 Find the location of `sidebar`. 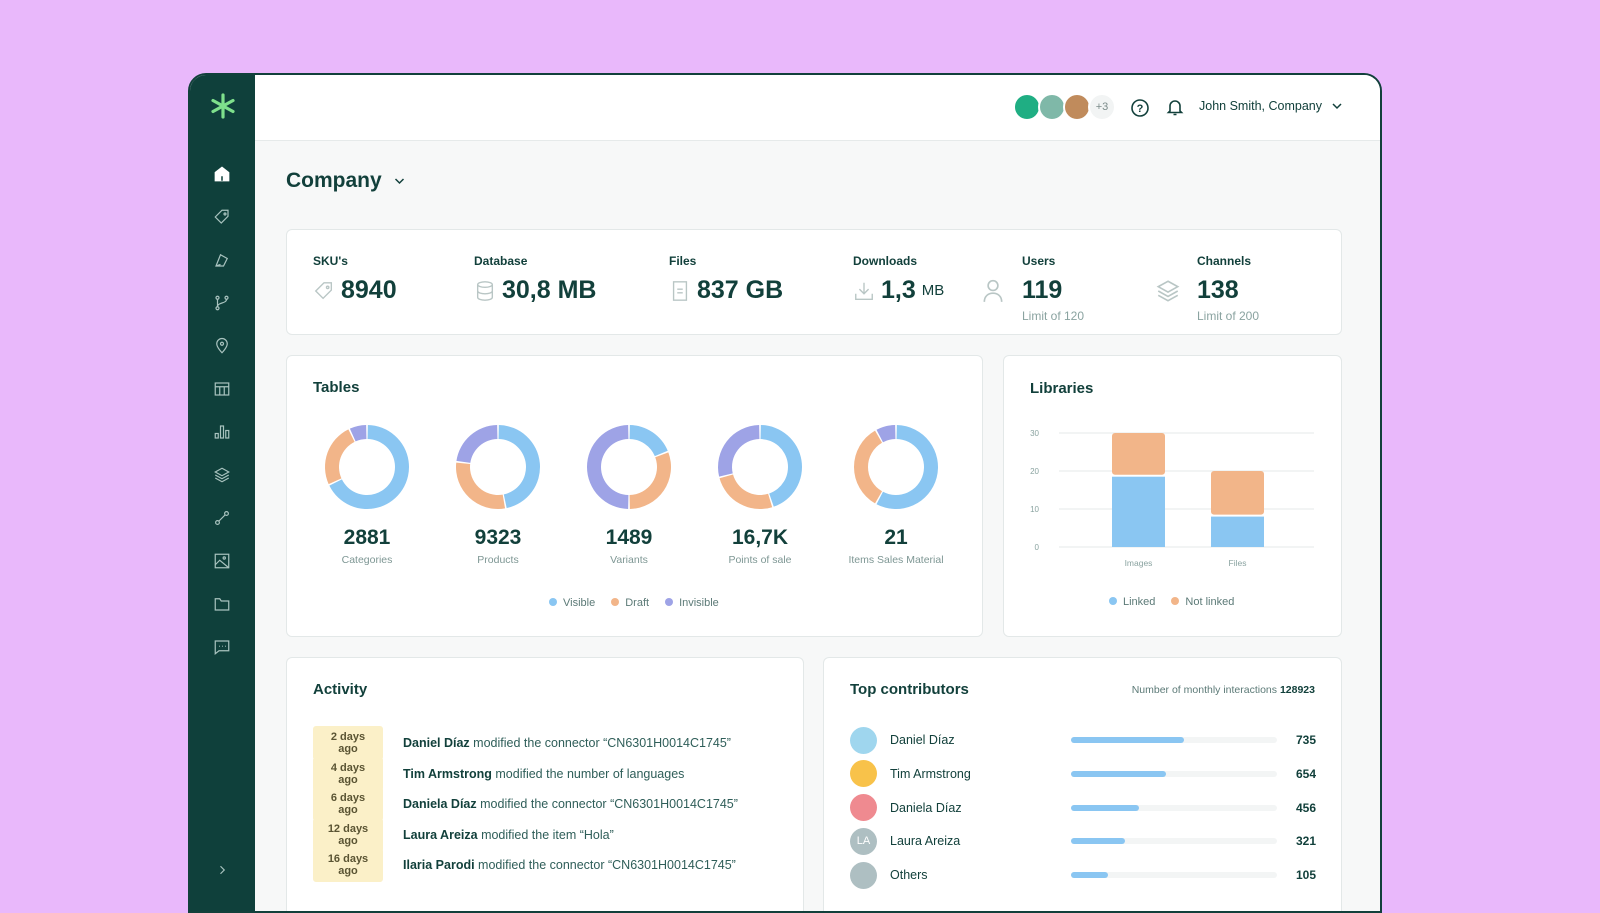

sidebar is located at coordinates (222, 493).